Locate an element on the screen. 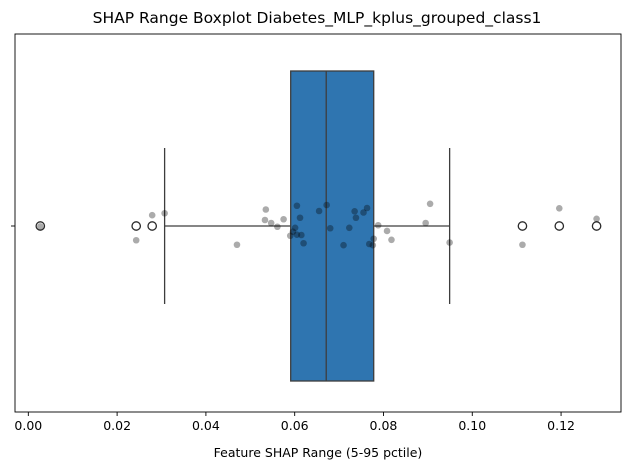 The width and height of the screenshot is (630, 470). x-tick-label: 0.00 is located at coordinates (28, 425).